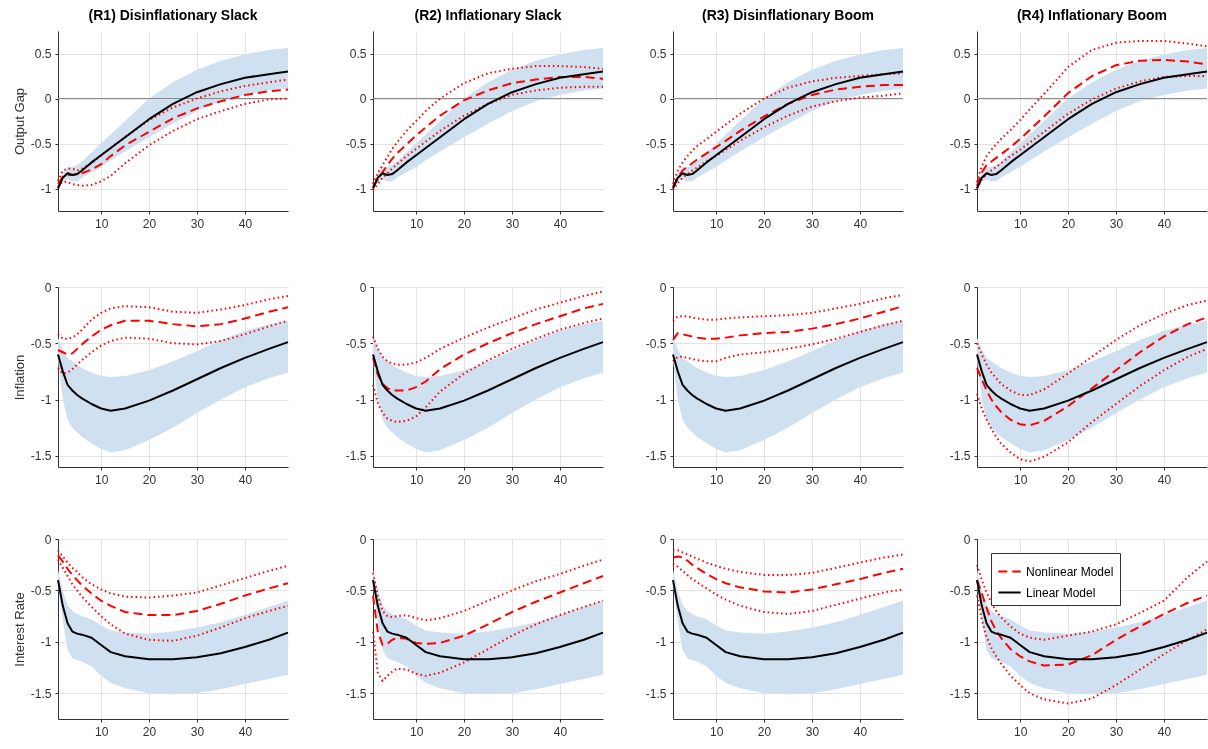  What do you see at coordinates (1061, 592) in the screenshot?
I see `legend-label: Linear Model` at bounding box center [1061, 592].